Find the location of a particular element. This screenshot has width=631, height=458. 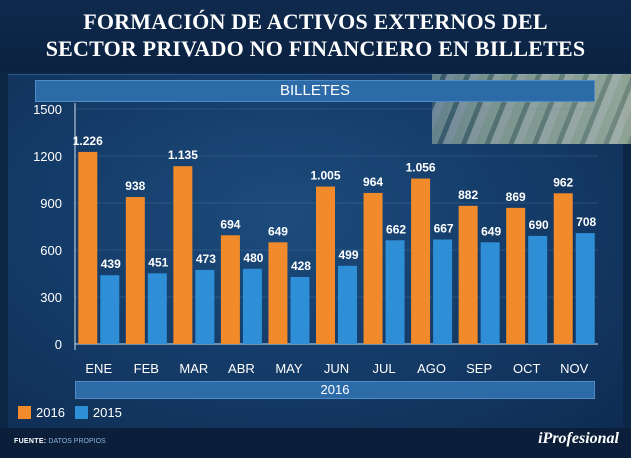

title-line-2: SECTOR PRIVADO NO FINANCIERO EN BILLETES is located at coordinates (315, 48).